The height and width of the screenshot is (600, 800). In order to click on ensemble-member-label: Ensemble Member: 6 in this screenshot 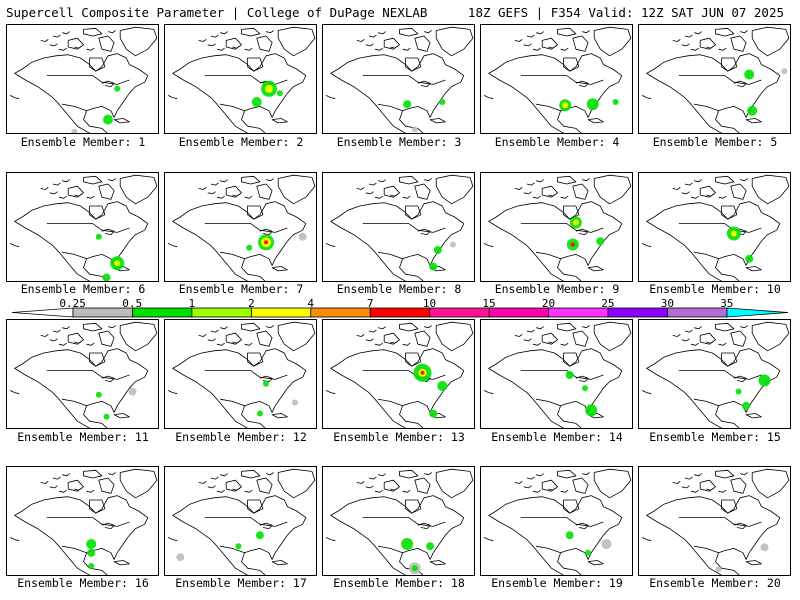, I will do `click(83, 289)`.